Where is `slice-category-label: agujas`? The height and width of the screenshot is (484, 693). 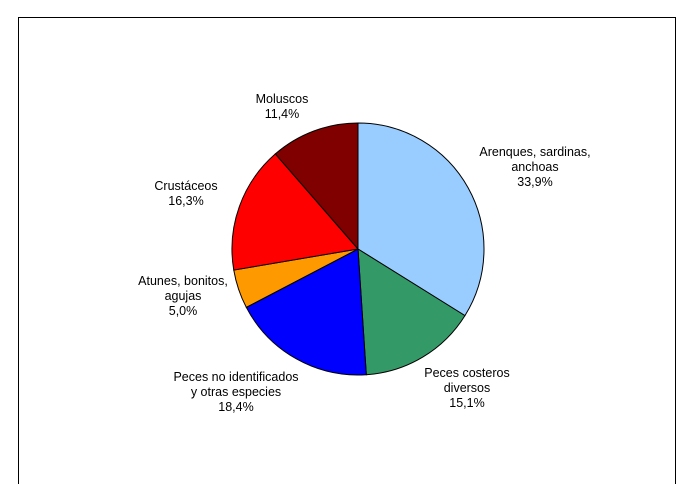 slice-category-label: agujas is located at coordinates (183, 296).